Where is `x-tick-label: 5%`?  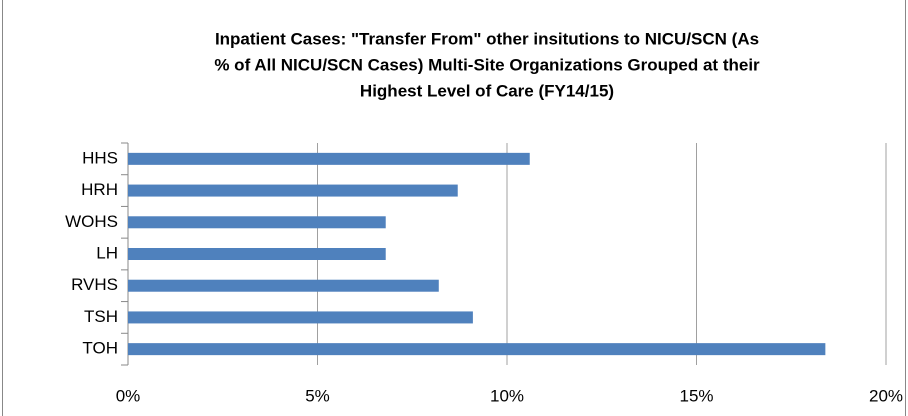 x-tick-label: 5% is located at coordinates (317, 395).